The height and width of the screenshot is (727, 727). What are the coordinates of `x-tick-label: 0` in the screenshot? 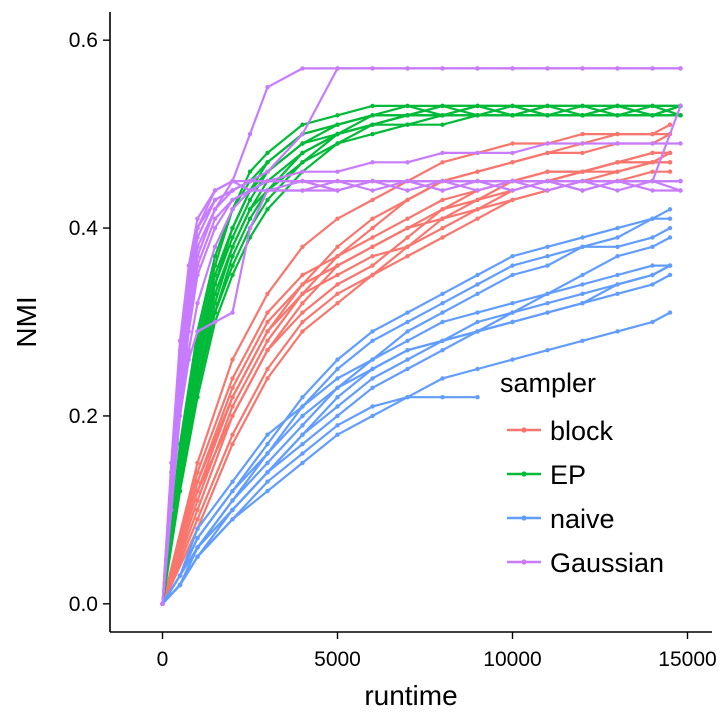 It's located at (163, 659).